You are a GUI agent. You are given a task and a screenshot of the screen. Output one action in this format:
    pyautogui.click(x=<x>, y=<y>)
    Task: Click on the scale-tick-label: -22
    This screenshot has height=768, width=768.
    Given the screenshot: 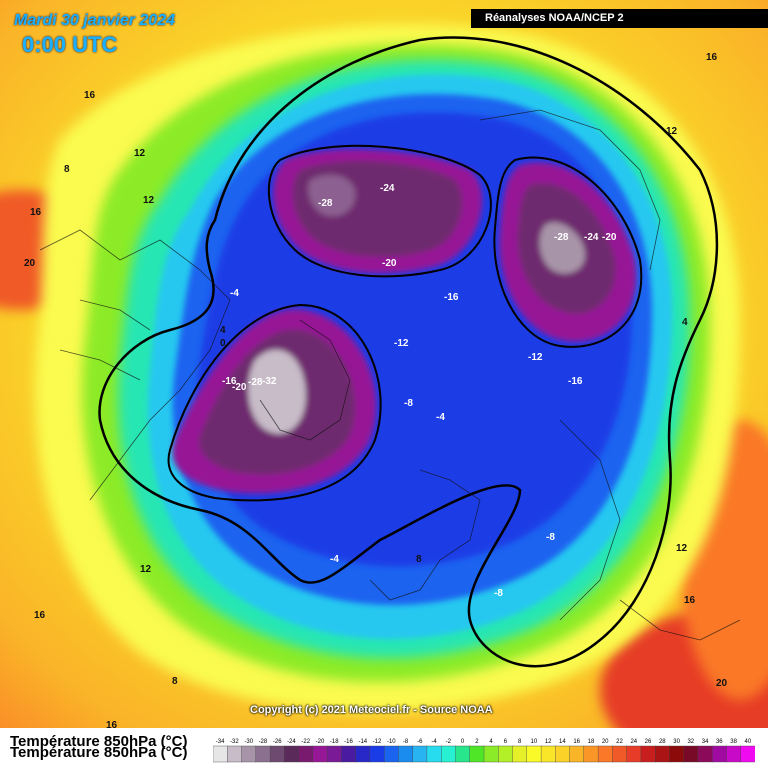 What is the action you would take?
    pyautogui.click(x=305, y=742)
    